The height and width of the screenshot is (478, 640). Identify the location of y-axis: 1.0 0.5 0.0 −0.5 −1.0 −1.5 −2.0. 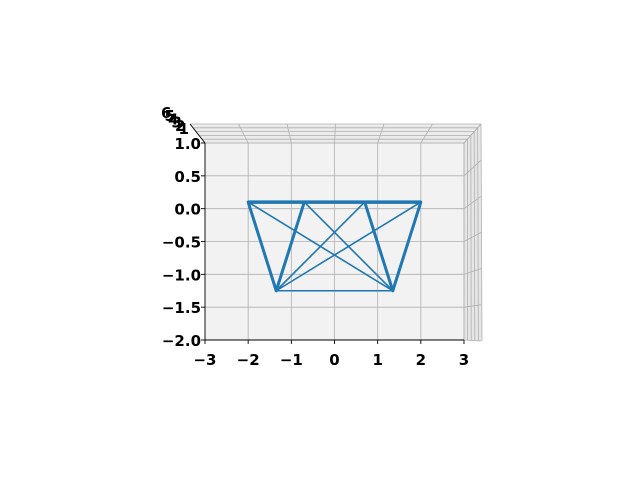
(183, 242).